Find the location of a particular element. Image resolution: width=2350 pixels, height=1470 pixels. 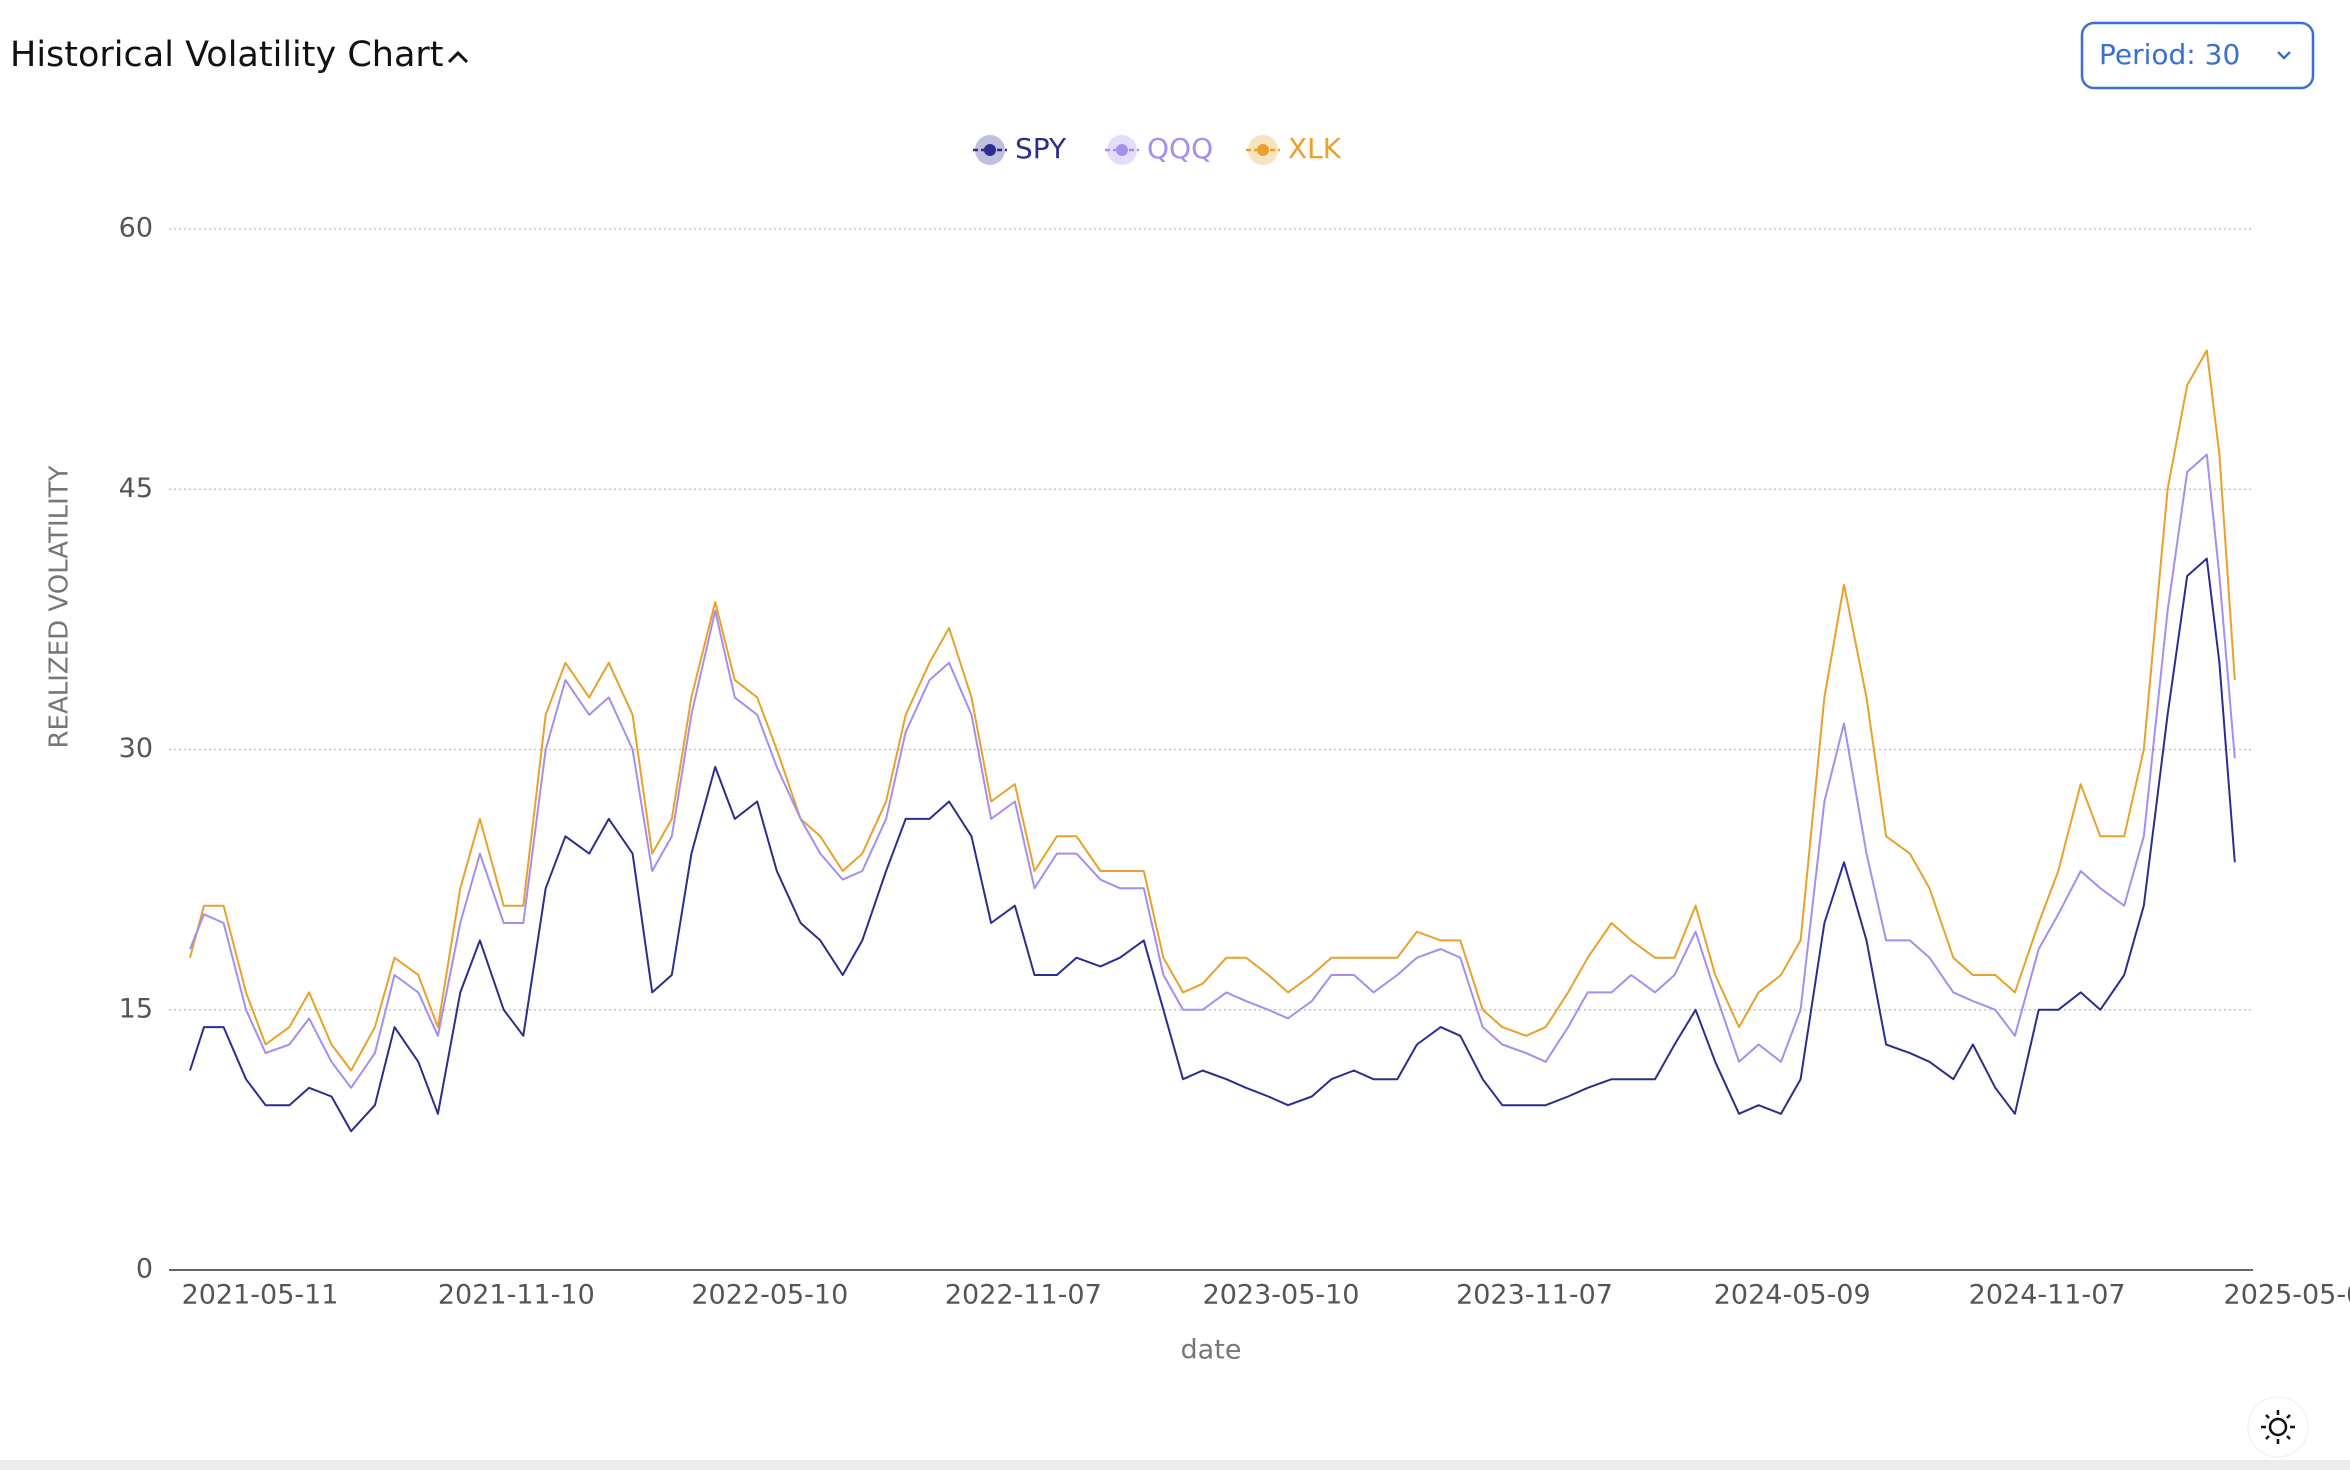

x-tick-label: 2024-05-09 is located at coordinates (1792, 1295).